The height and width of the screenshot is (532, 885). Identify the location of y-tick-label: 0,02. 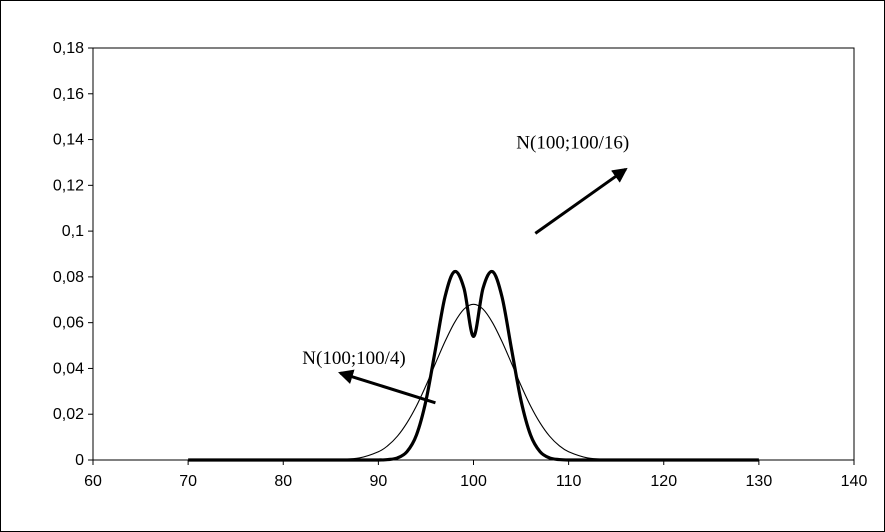
(68, 414).